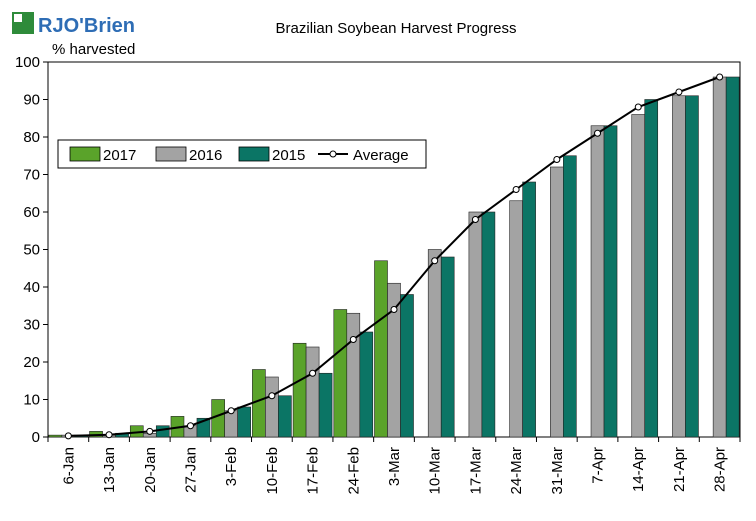 The image size is (756, 521). I want to click on average-point-17-Feb, so click(313, 373).